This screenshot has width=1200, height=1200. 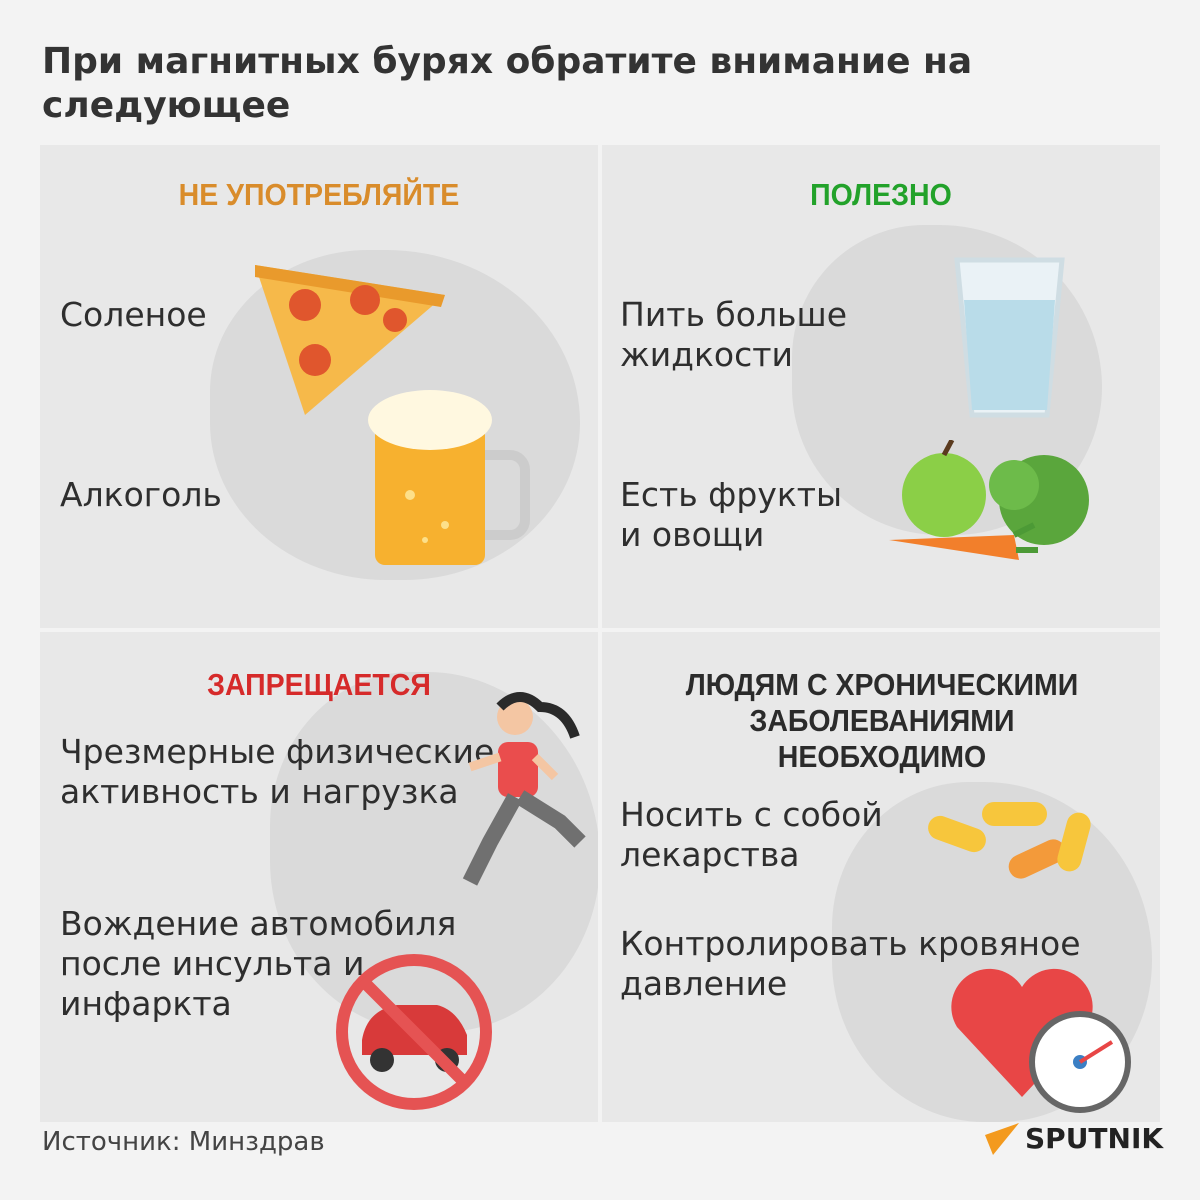 What do you see at coordinates (1041, 1040) in the screenshot?
I see `heart-pressure-gauge-icon` at bounding box center [1041, 1040].